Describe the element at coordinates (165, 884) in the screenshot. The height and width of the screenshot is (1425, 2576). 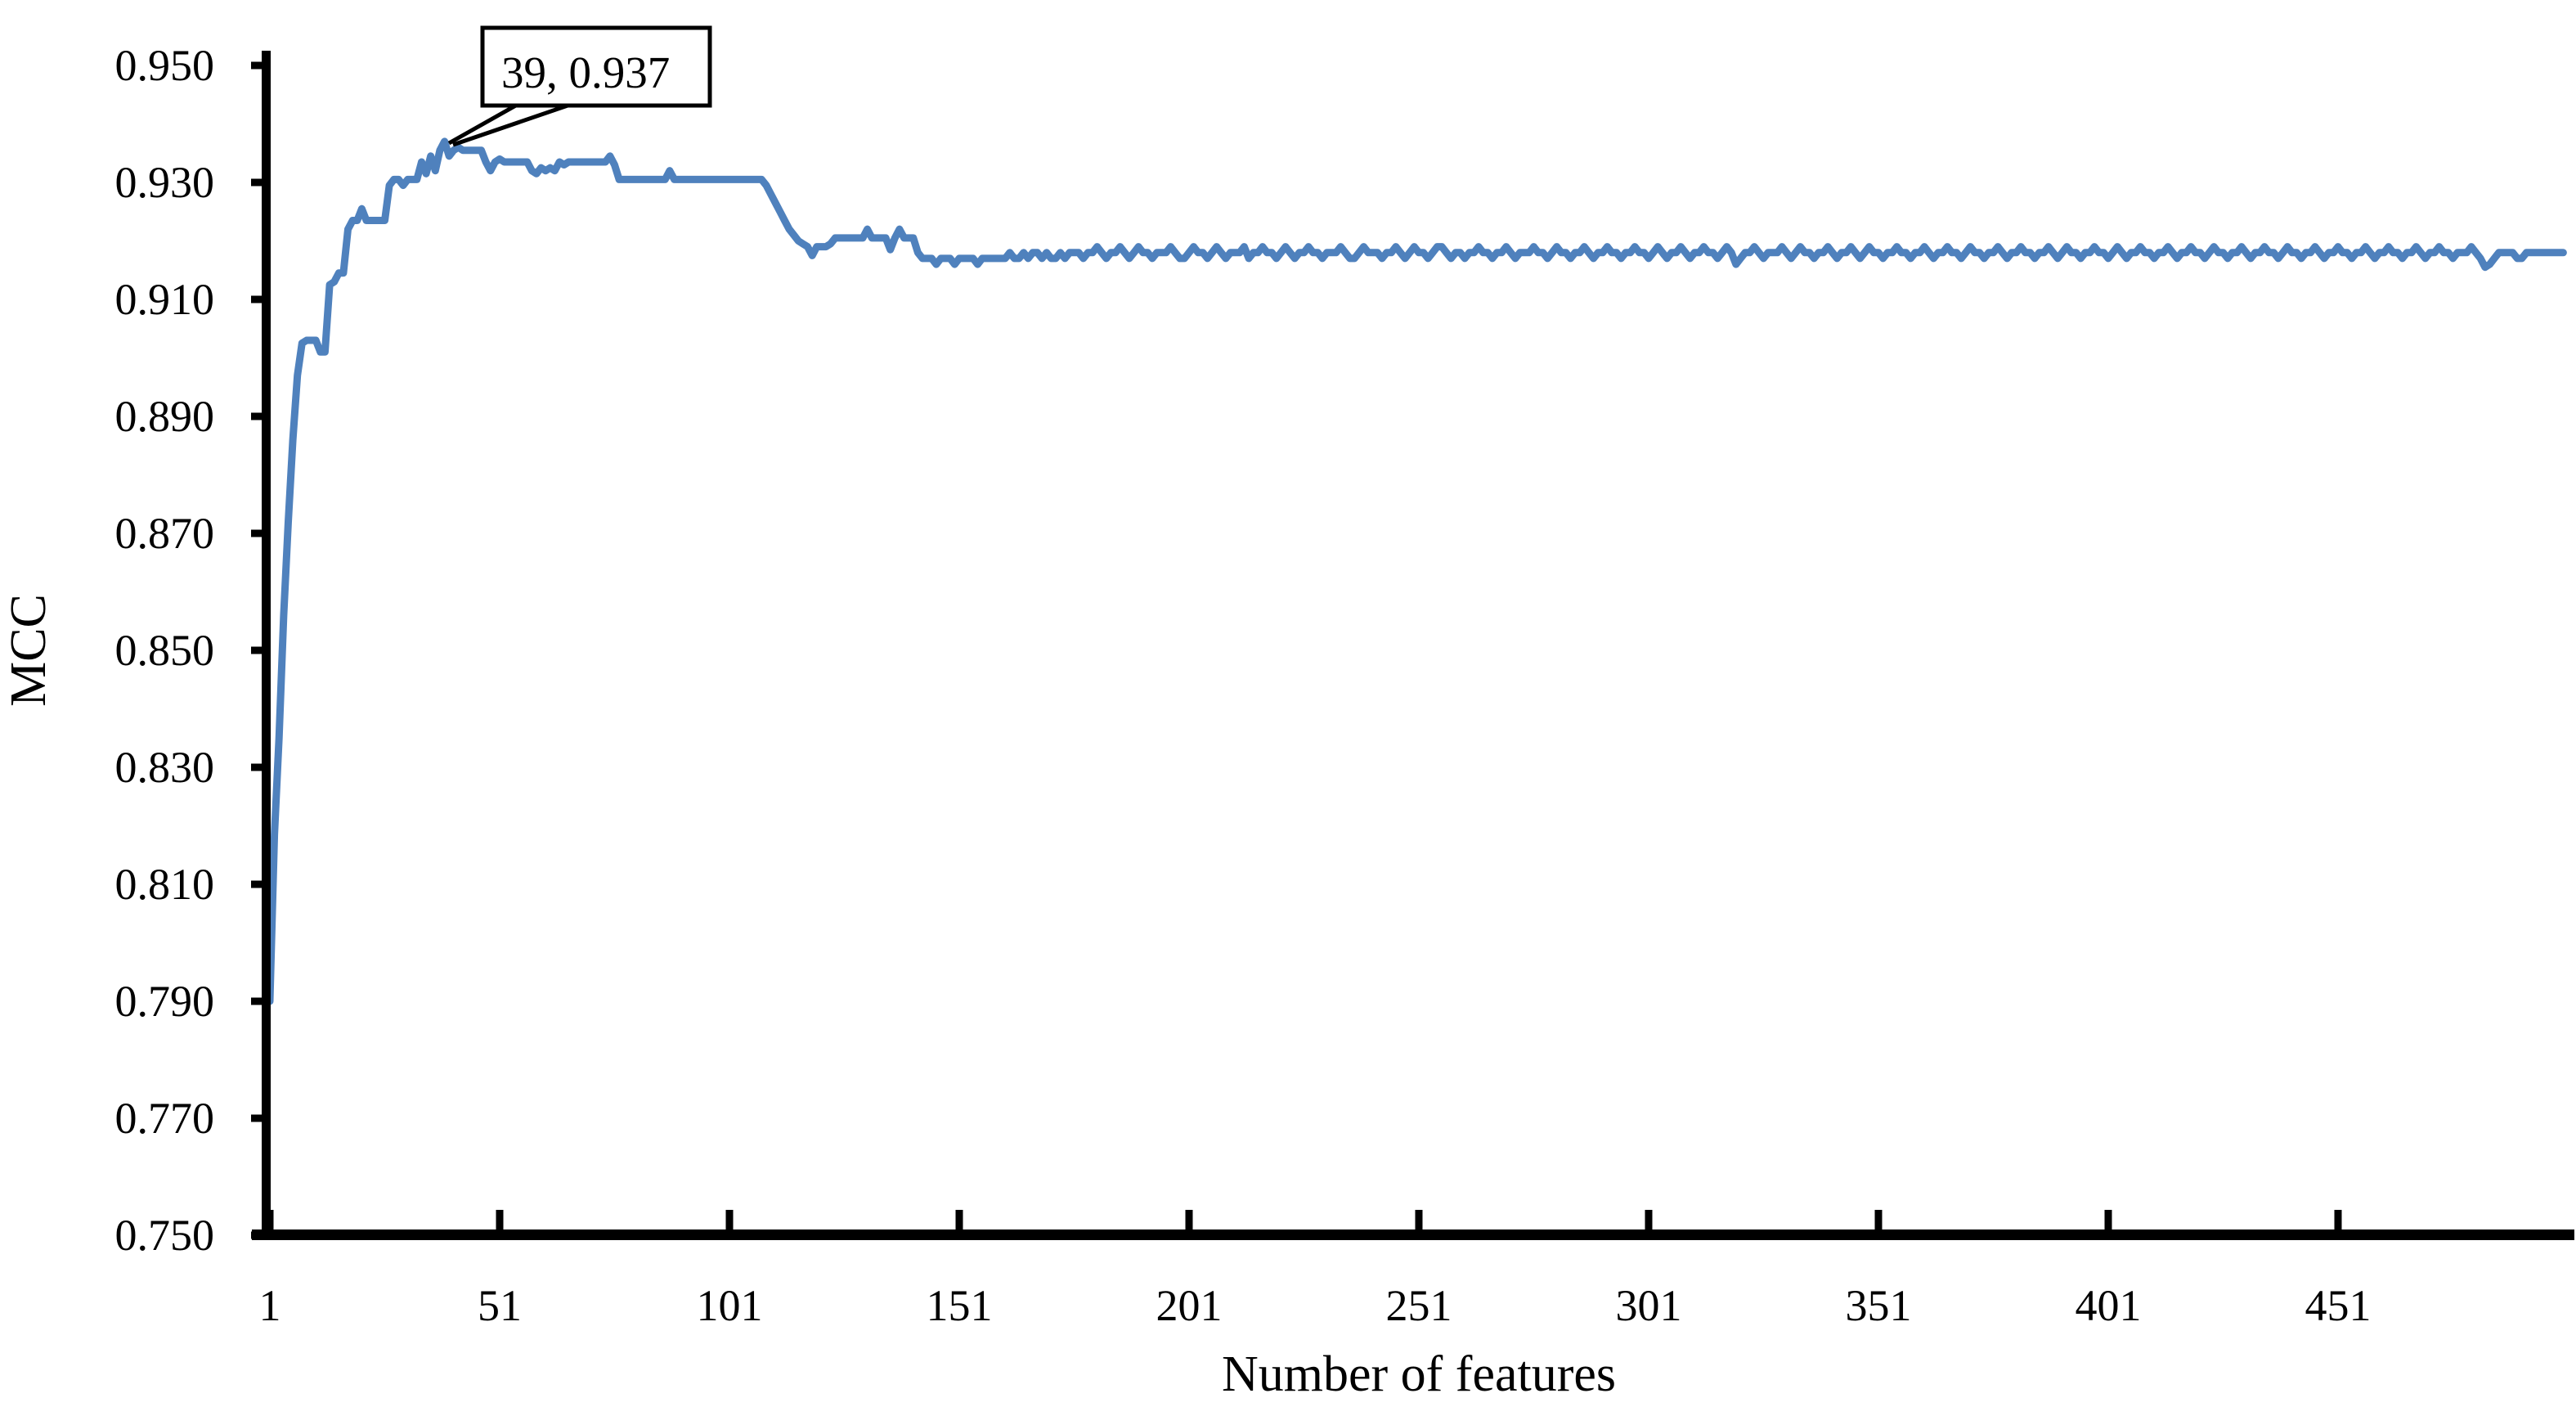
I see `y-tick-label: 0.810` at that location.